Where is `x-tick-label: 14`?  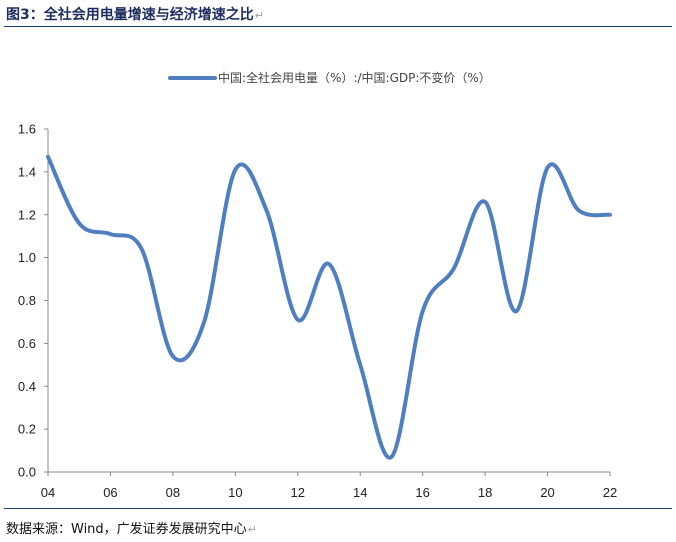
x-tick-label: 14 is located at coordinates (360, 492).